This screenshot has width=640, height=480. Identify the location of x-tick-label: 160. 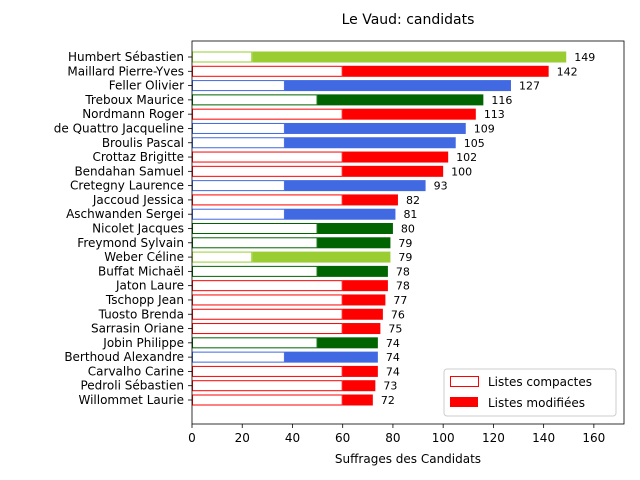
(593, 438).